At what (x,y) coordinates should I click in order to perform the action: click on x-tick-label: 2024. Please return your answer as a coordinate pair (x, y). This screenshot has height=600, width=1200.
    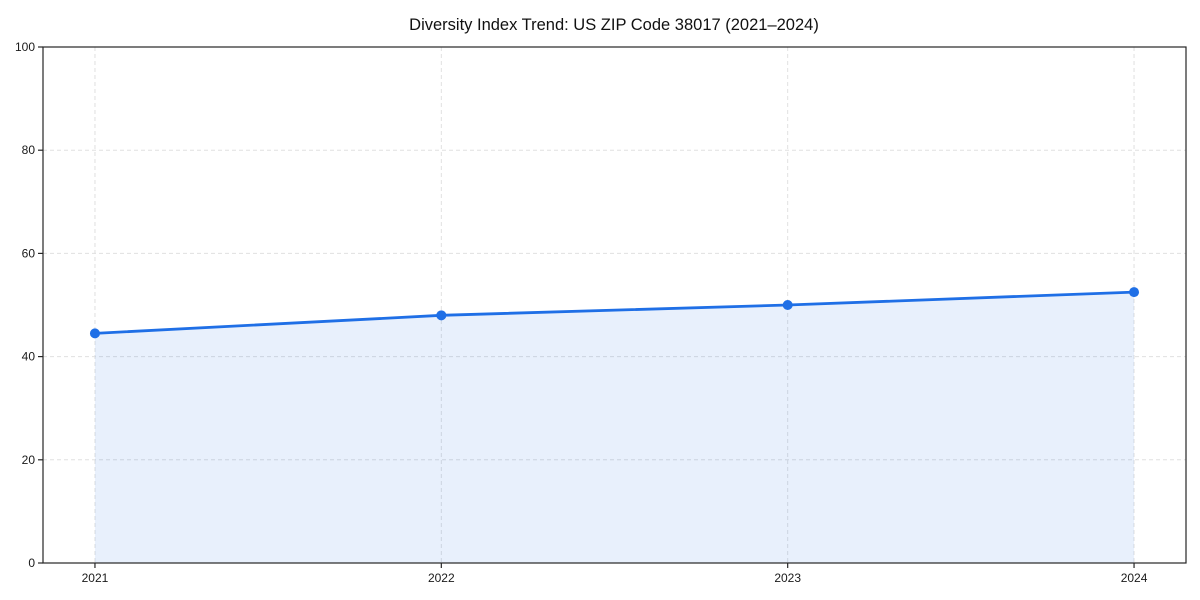
    Looking at the image, I should click on (1134, 578).